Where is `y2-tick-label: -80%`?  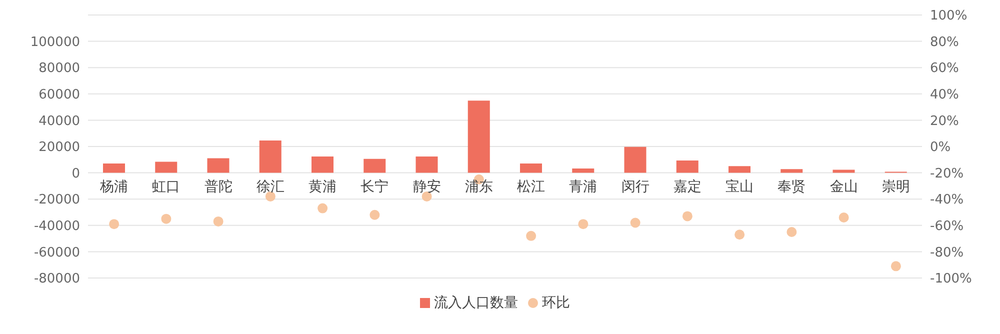
y2-tick-label: -80% is located at coordinates (947, 252).